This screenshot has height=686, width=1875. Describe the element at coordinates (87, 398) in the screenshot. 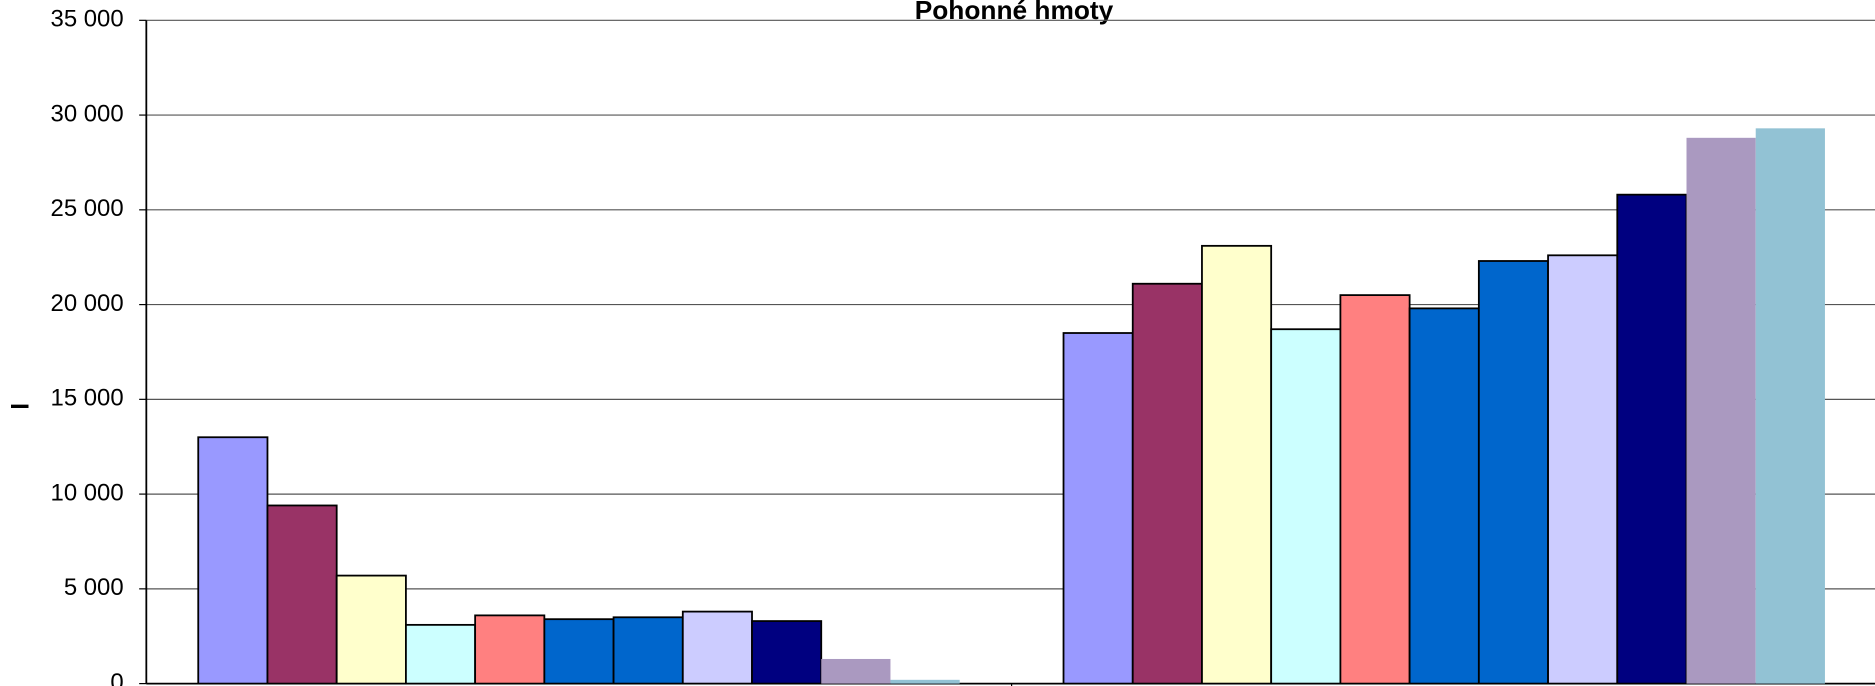

I see `y-tick-label: 15 000` at that location.